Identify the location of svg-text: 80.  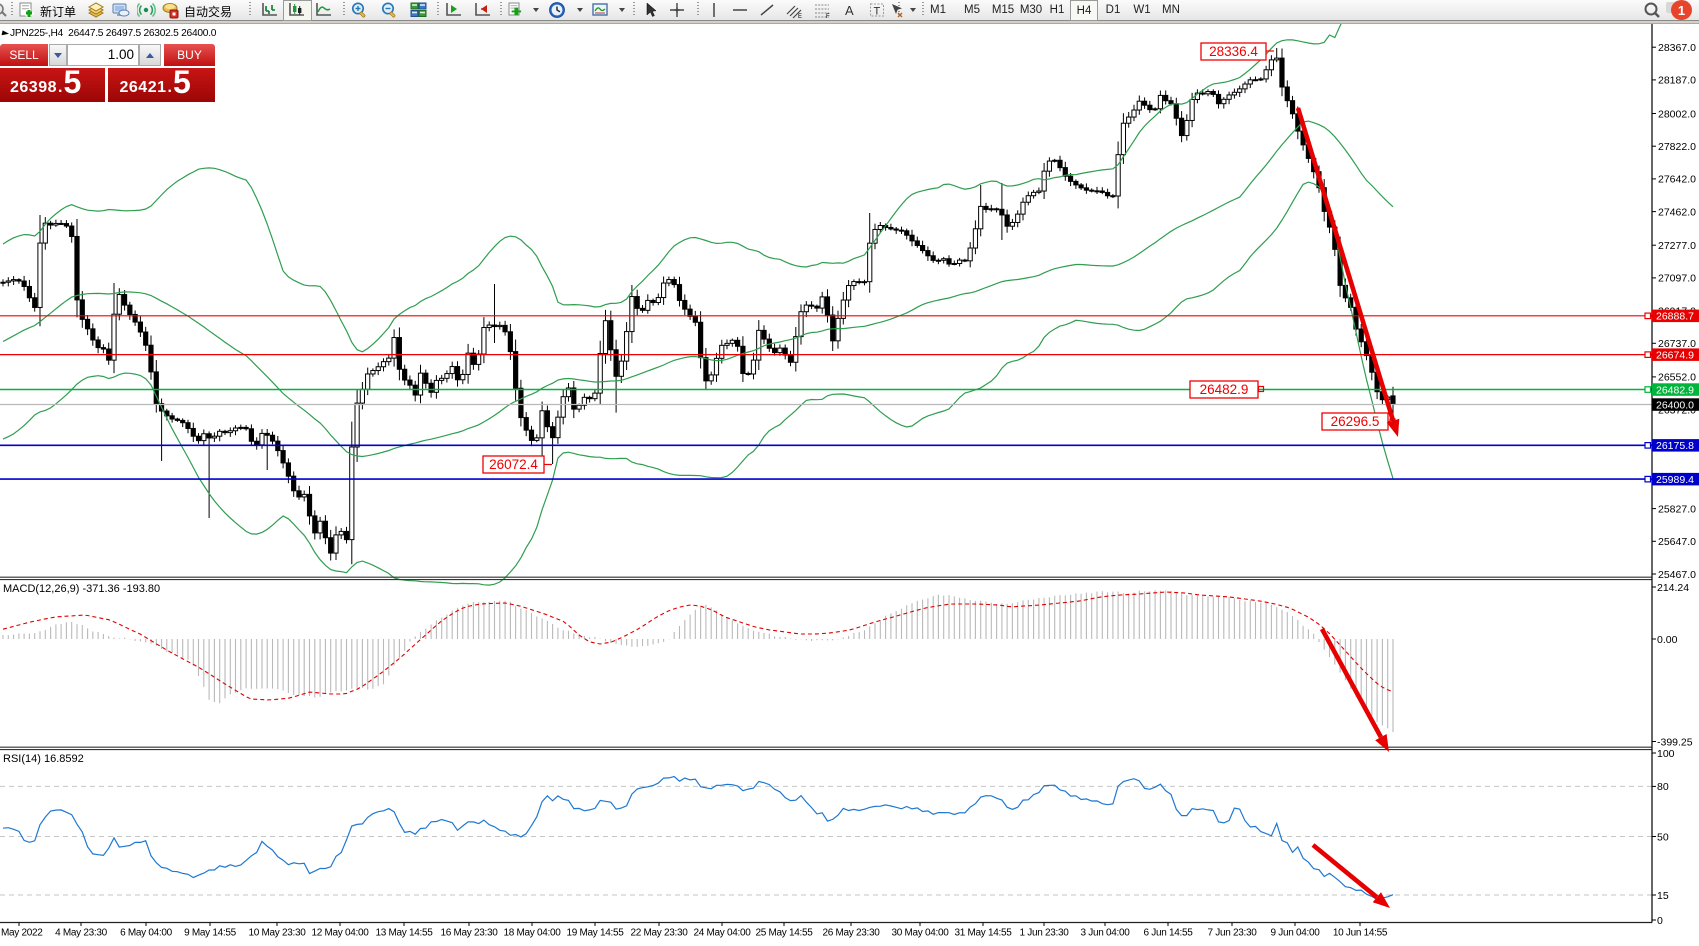
(1663, 787).